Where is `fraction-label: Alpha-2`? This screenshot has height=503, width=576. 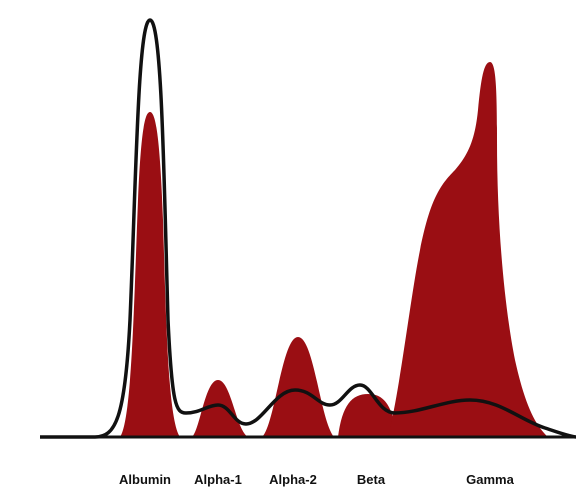 fraction-label: Alpha-2 is located at coordinates (293, 479).